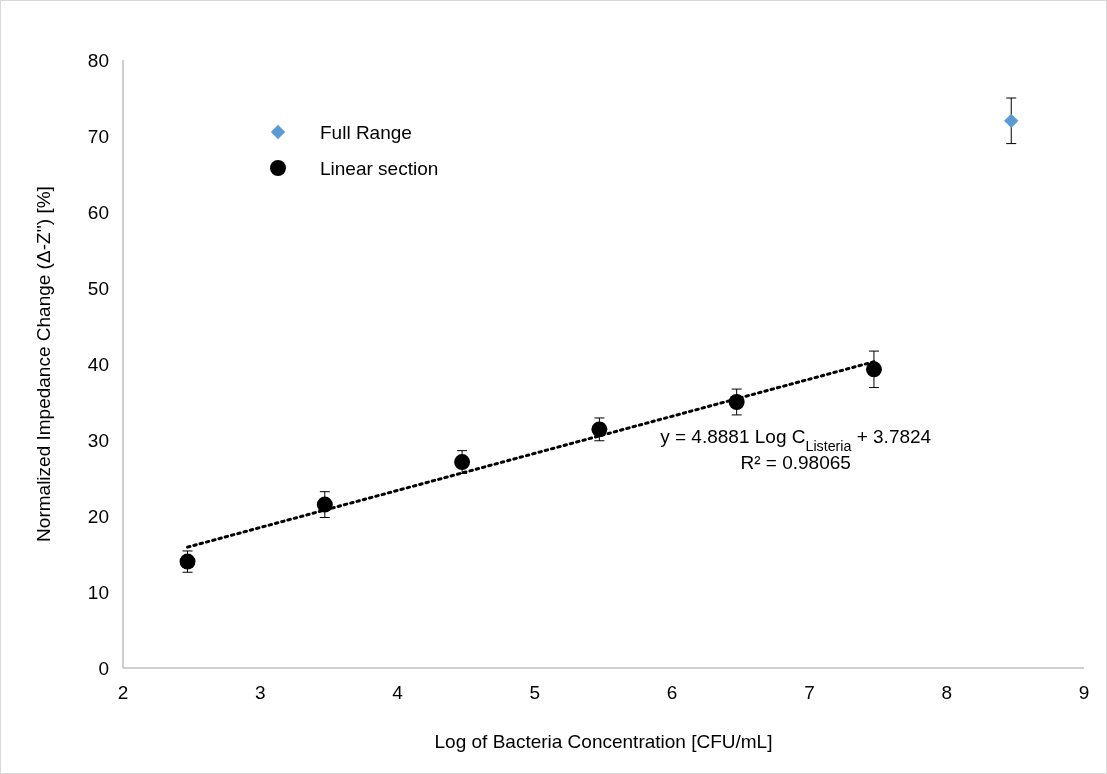 The width and height of the screenshot is (1107, 774). I want to click on legend-label: Linear section, so click(379, 168).